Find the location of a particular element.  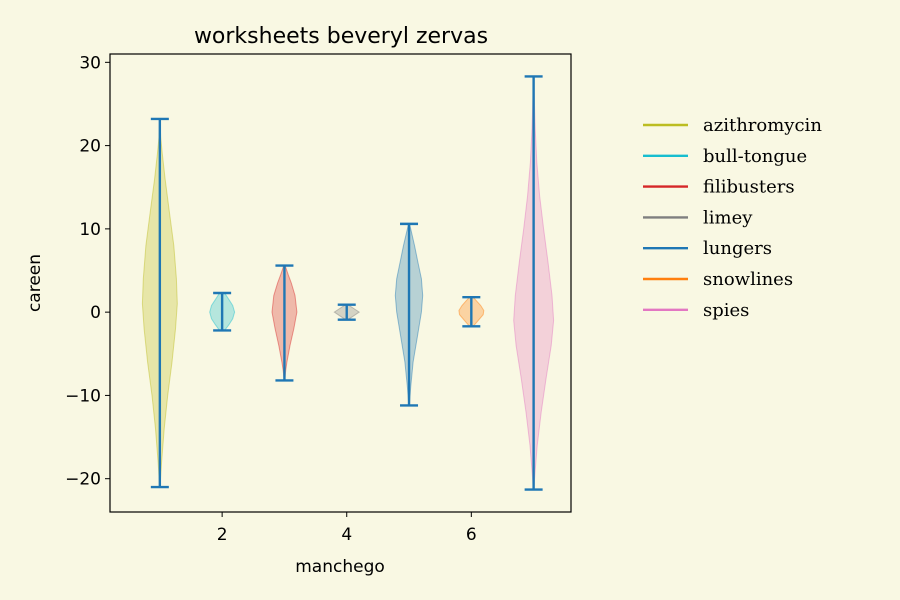

x-axis-ticks: 2 4 6 is located at coordinates (347, 528).